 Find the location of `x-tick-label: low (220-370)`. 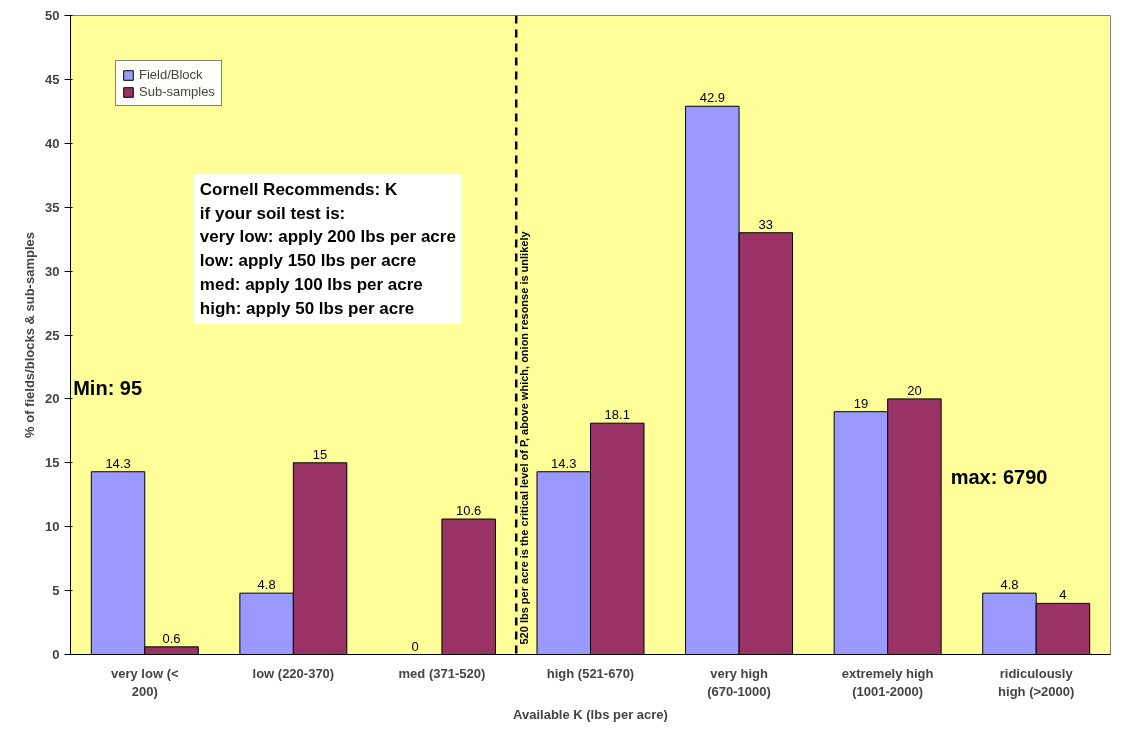

x-tick-label: low (220-370) is located at coordinates (293, 673).